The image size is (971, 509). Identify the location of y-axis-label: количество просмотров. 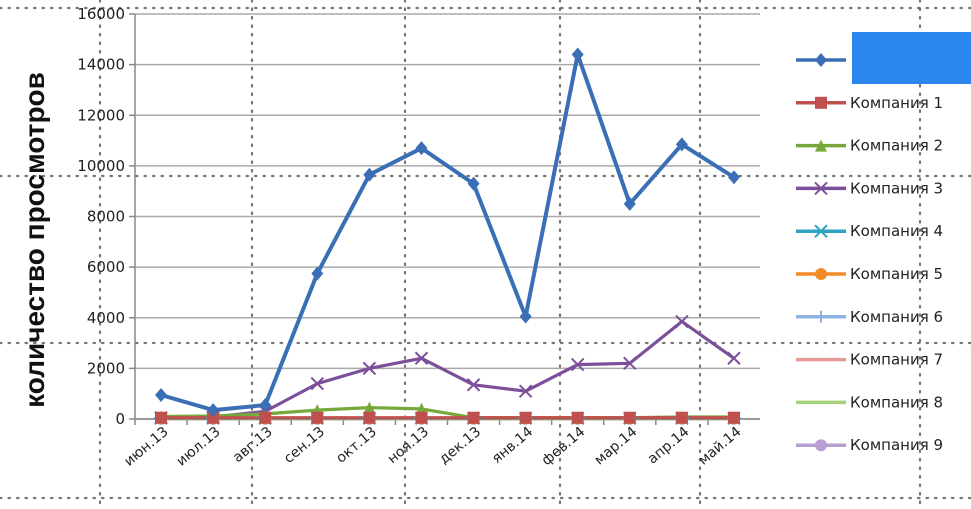
(34, 240).